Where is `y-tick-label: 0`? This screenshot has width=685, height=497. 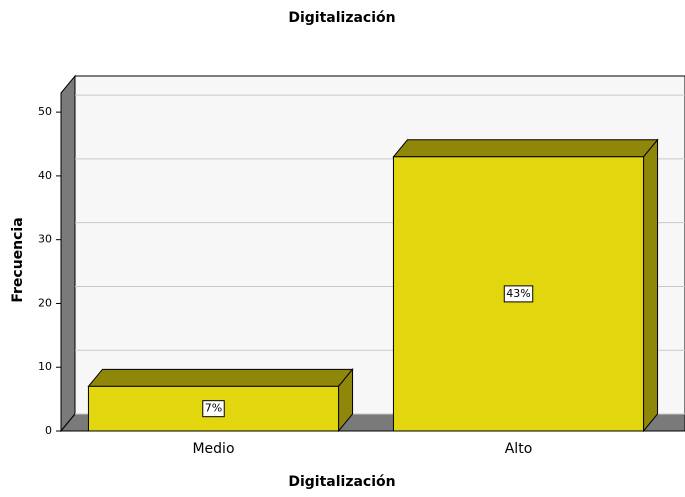
y-tick-label: 0 is located at coordinates (48, 430).